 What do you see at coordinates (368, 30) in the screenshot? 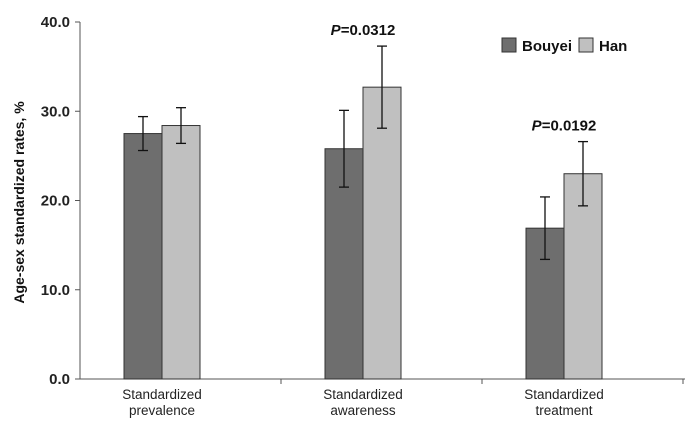
I see `p-value-text: =0.0312` at bounding box center [368, 30].